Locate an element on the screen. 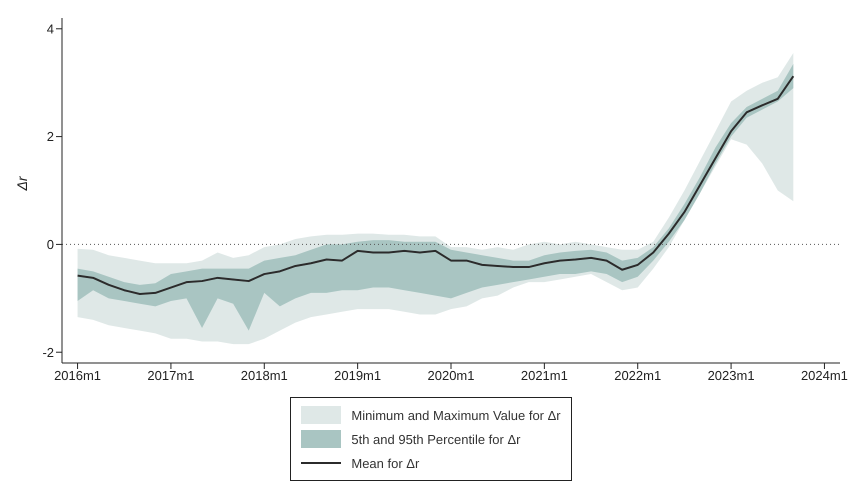 The image size is (854, 486). y-axis-title: Δr is located at coordinates (22, 183).